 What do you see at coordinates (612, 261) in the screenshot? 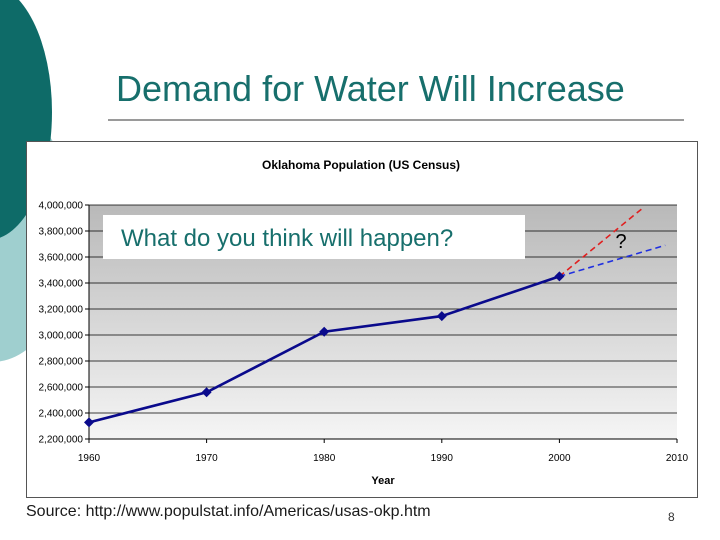
I see `low-projection-line` at bounding box center [612, 261].